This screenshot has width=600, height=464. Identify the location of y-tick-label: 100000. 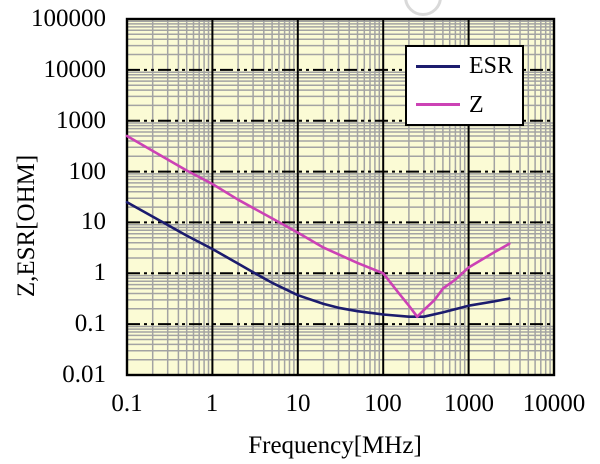
(68, 18).